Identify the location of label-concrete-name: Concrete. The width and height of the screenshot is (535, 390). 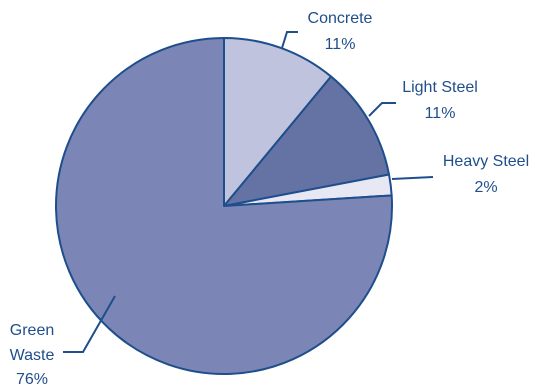
(340, 18).